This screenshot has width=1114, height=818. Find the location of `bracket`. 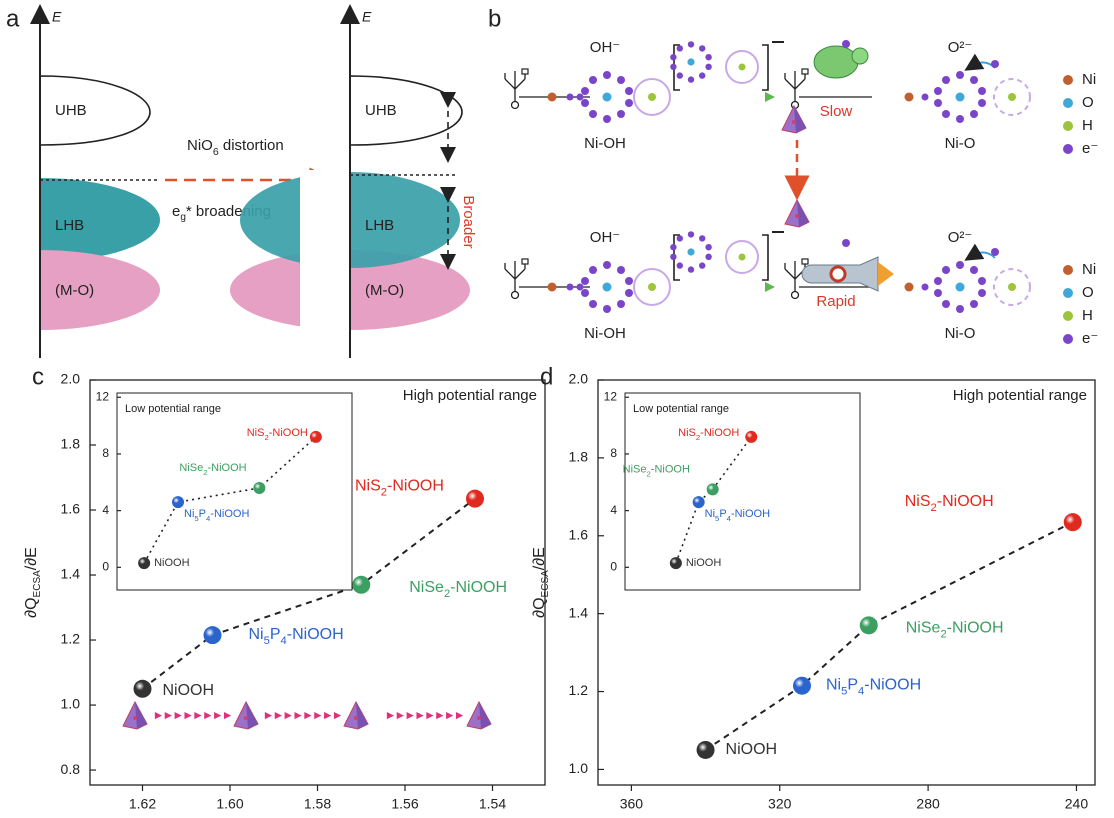

bracket is located at coordinates (721, 257).